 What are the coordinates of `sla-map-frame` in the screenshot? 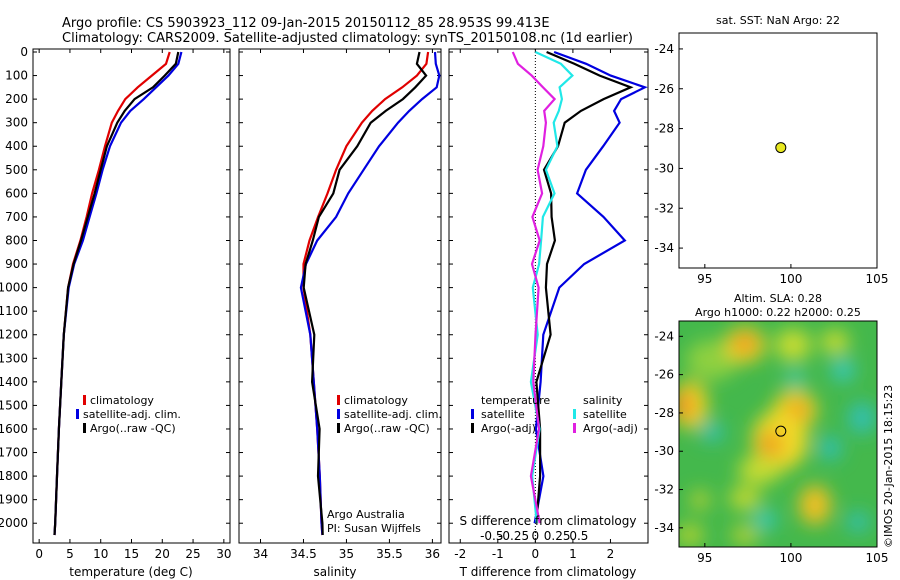 It's located at (778, 434).